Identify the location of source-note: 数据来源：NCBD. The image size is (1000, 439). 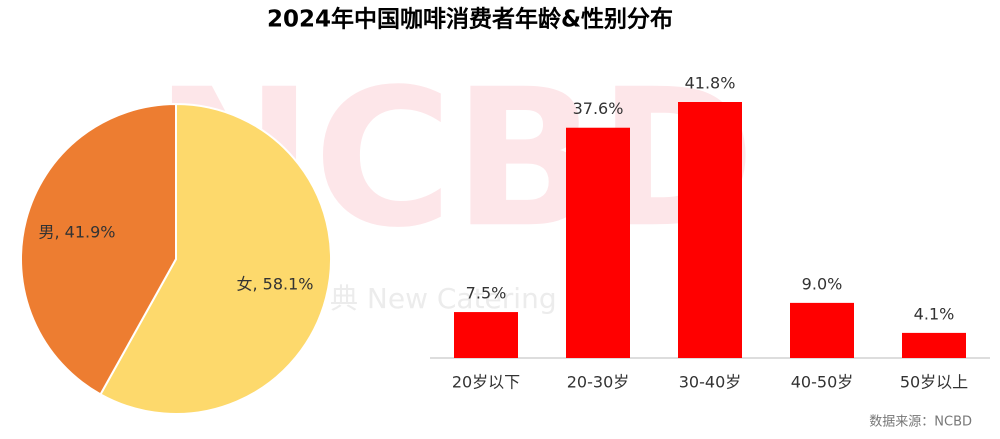
(920, 422).